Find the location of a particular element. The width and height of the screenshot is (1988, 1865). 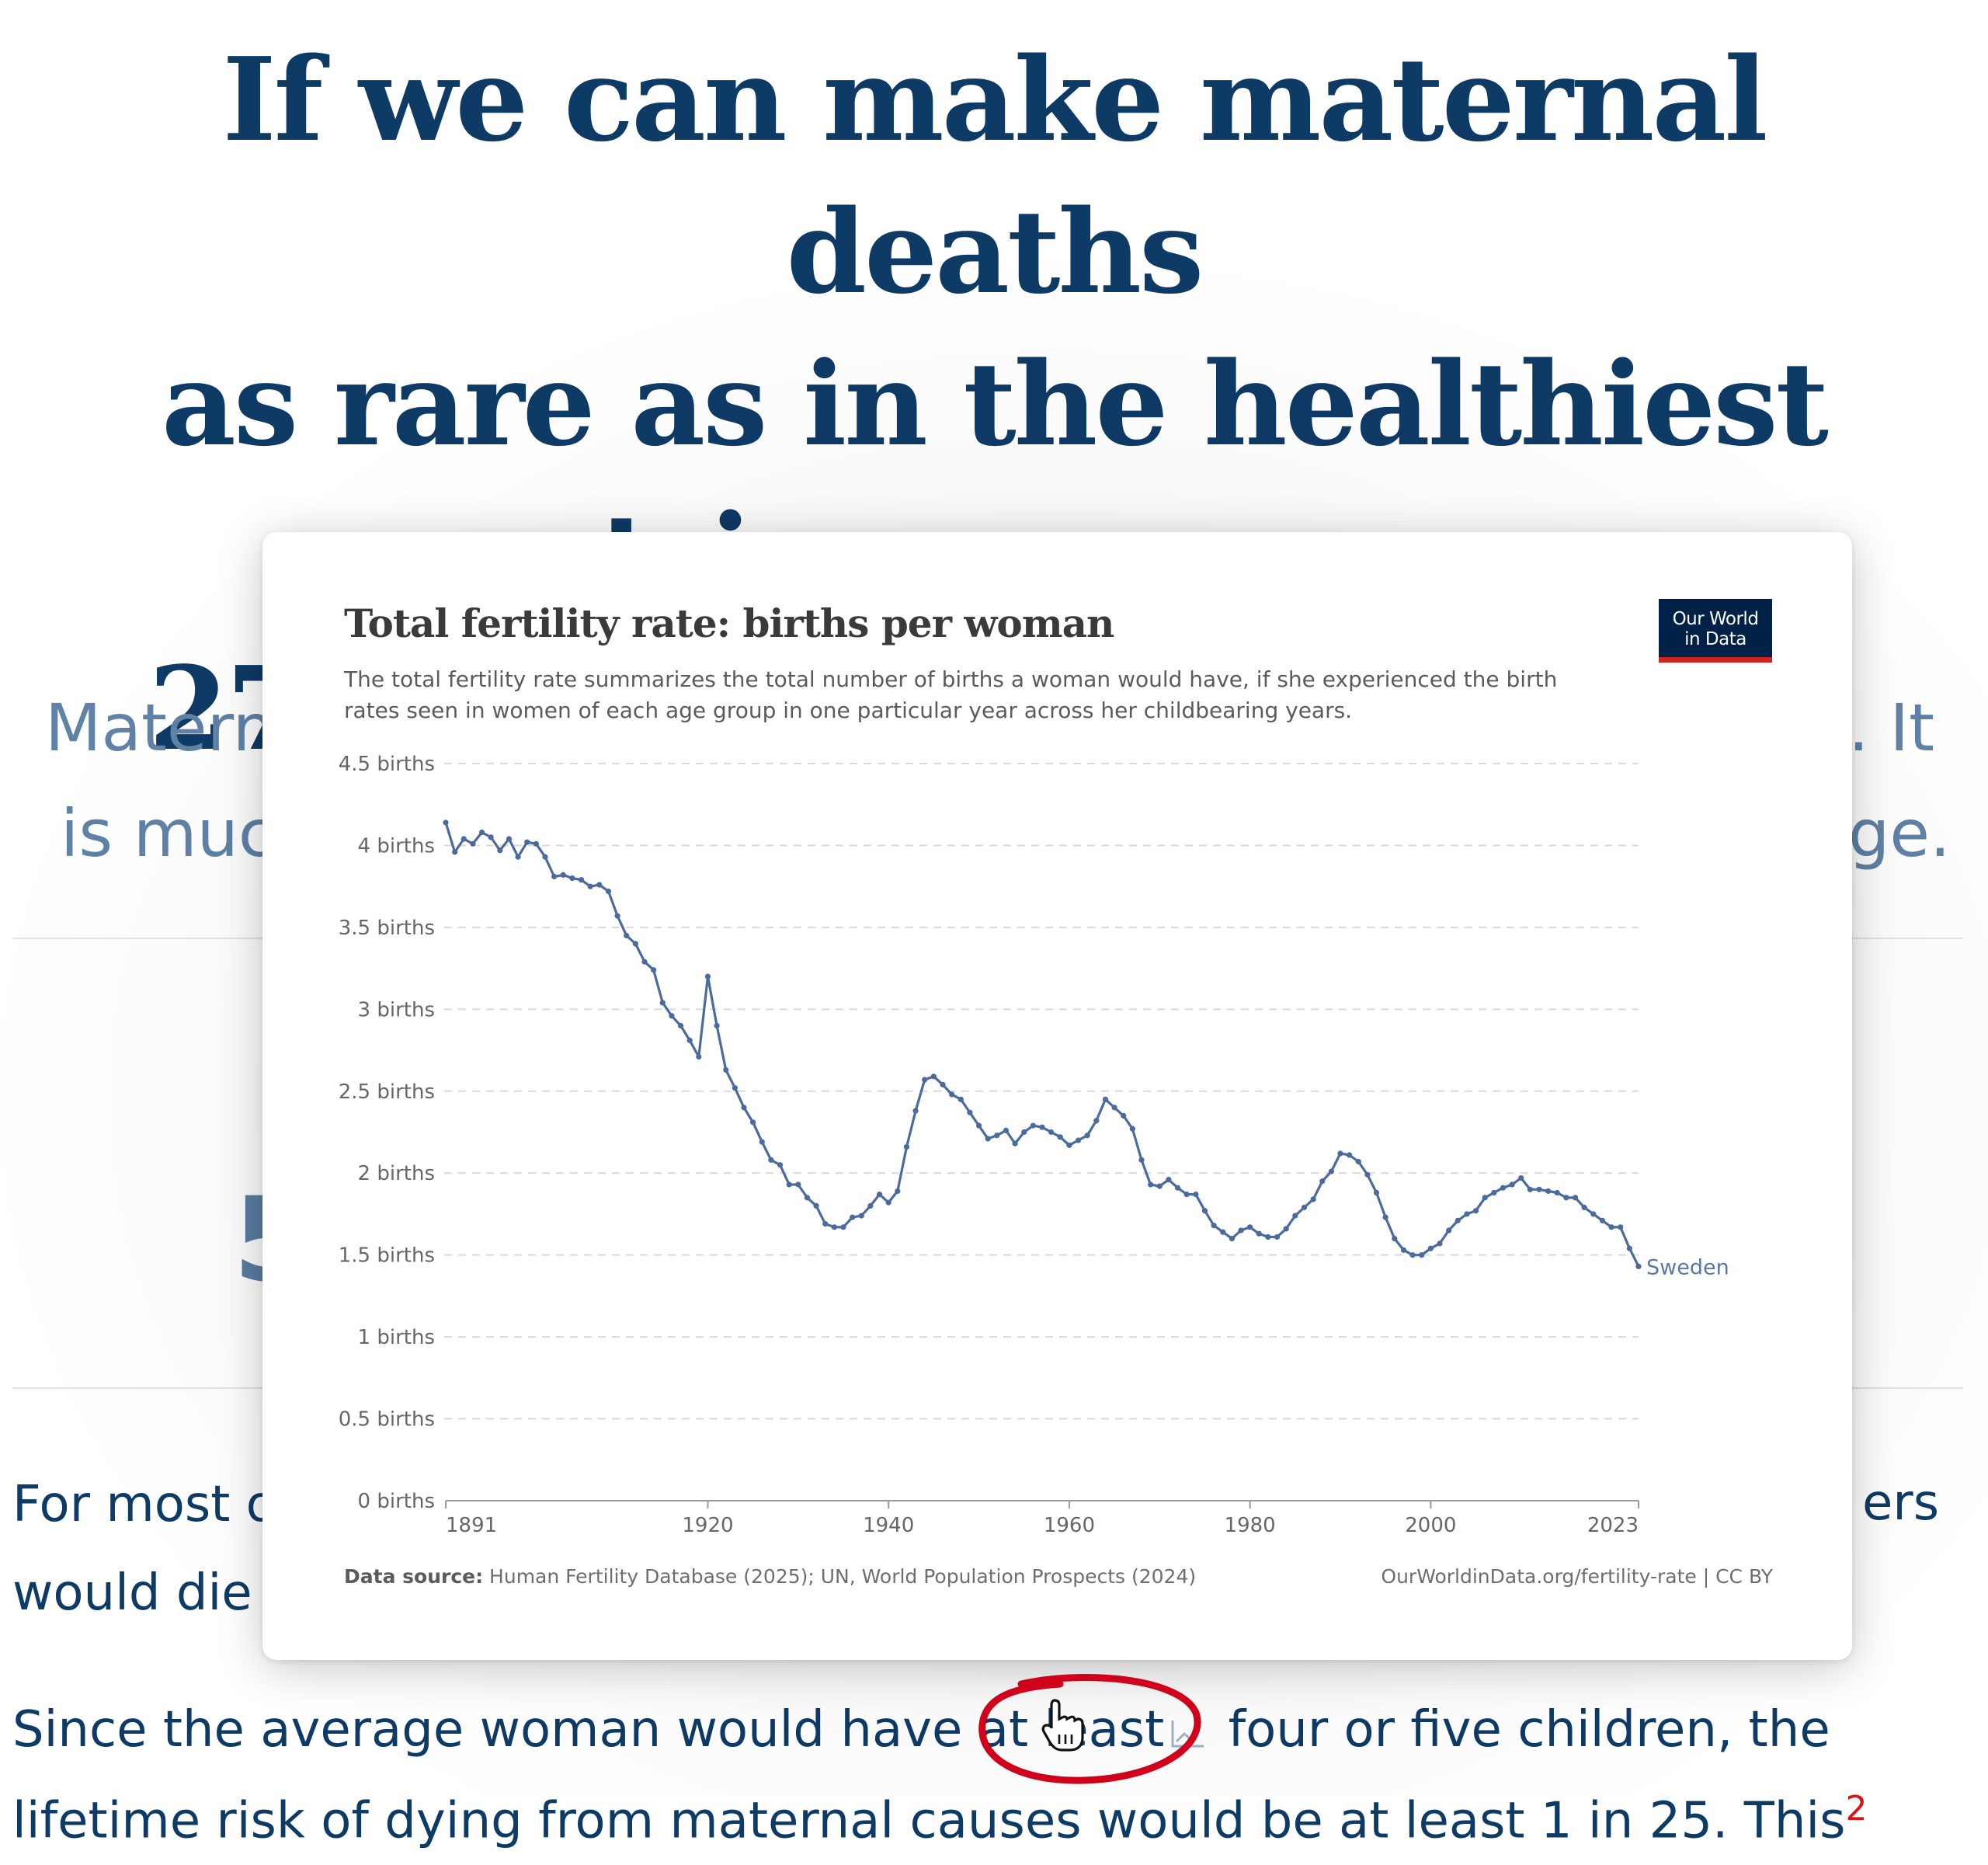

lede-fragment: . It is located at coordinates (1891, 728).